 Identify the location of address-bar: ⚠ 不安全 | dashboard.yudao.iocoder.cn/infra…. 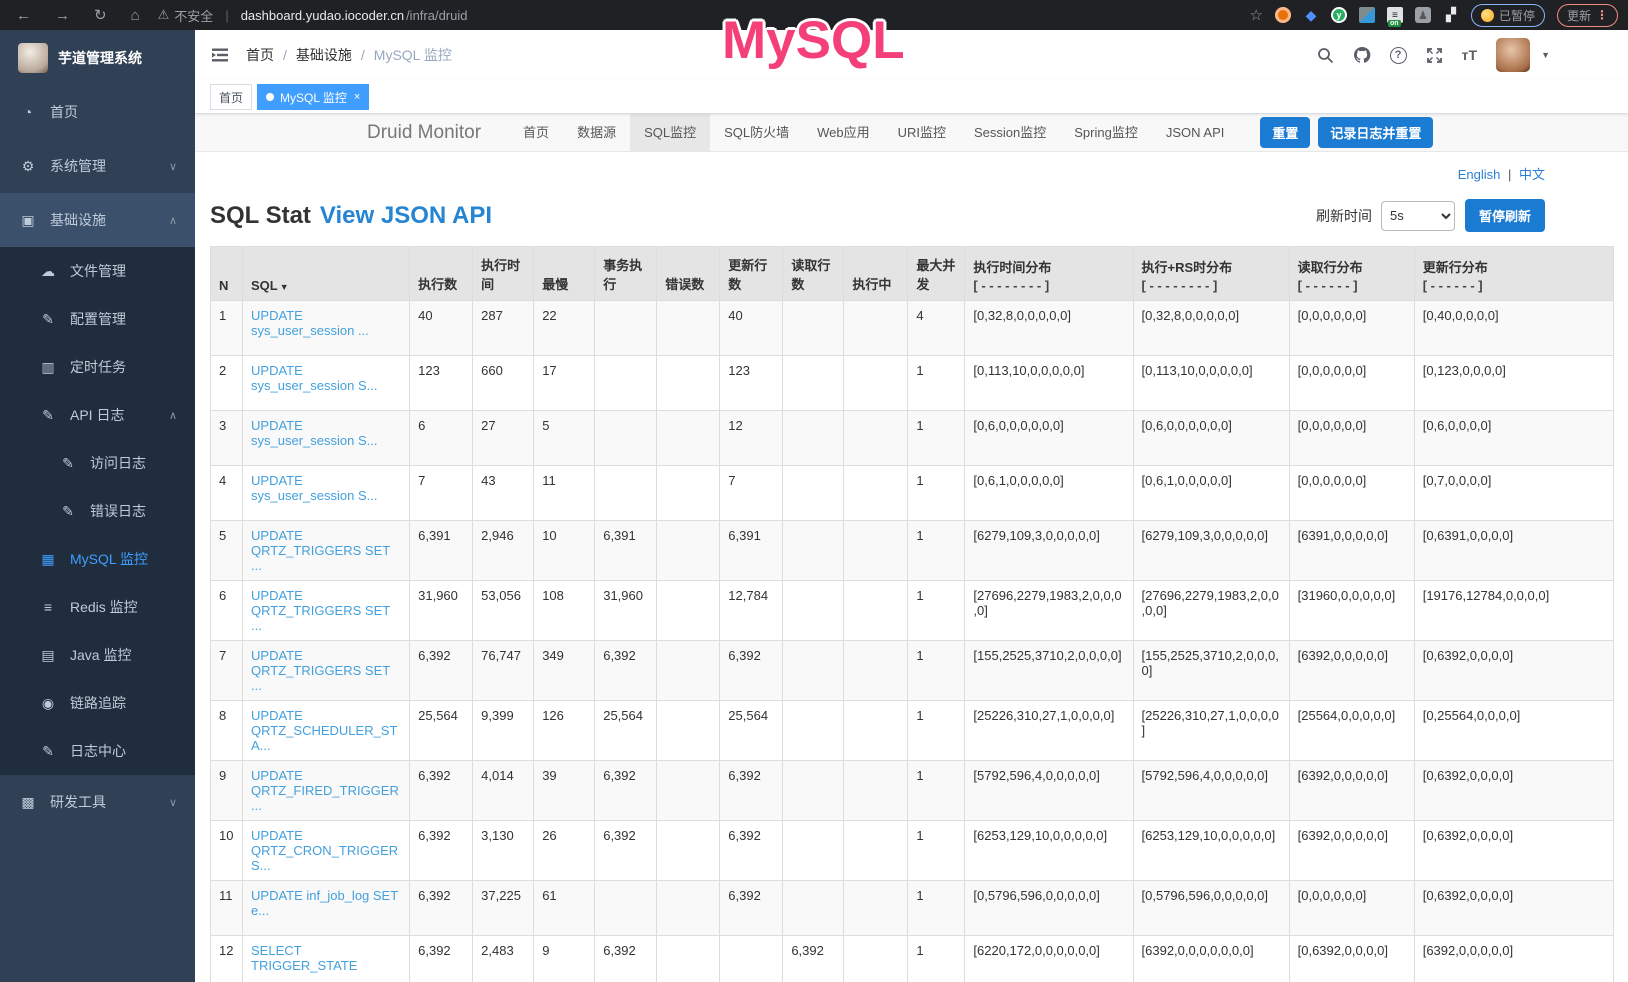
(704, 15).